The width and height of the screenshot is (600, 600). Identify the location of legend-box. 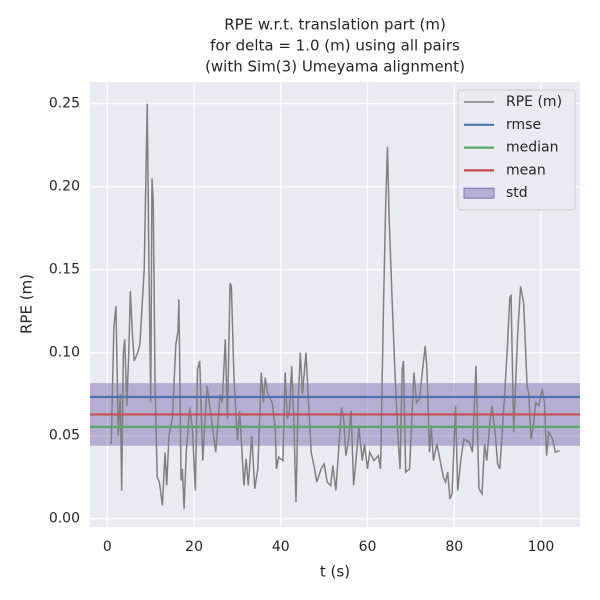
(516, 150).